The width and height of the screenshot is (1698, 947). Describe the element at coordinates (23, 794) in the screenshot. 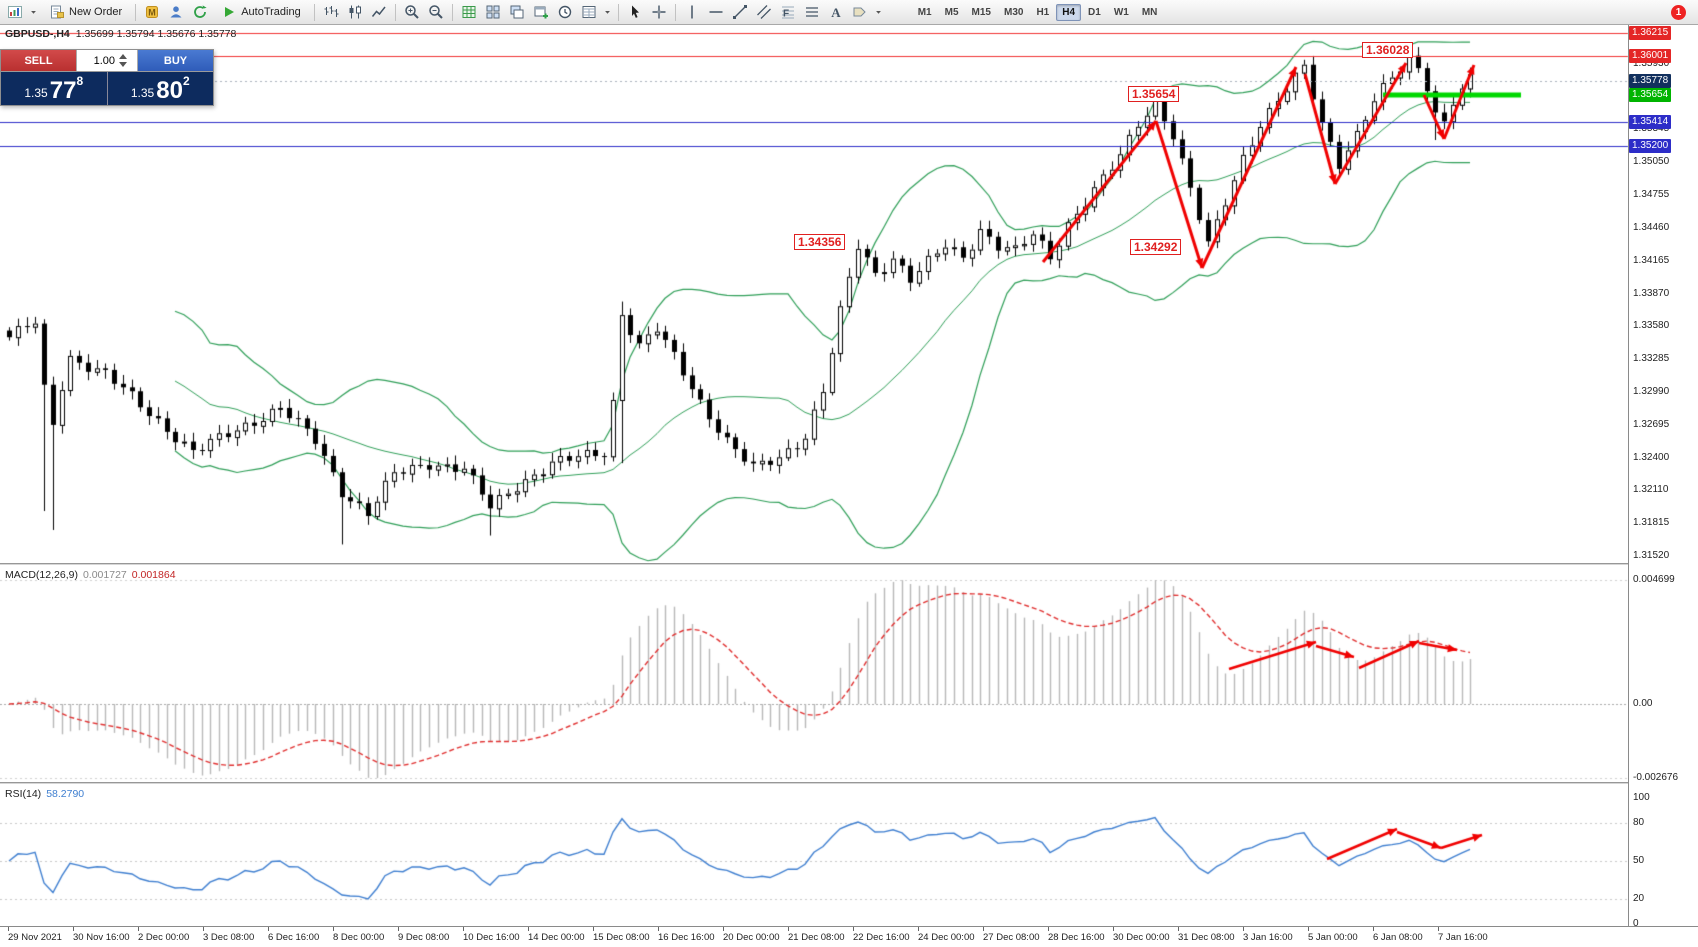

I see `rsi-name: RSI(14)` at that location.